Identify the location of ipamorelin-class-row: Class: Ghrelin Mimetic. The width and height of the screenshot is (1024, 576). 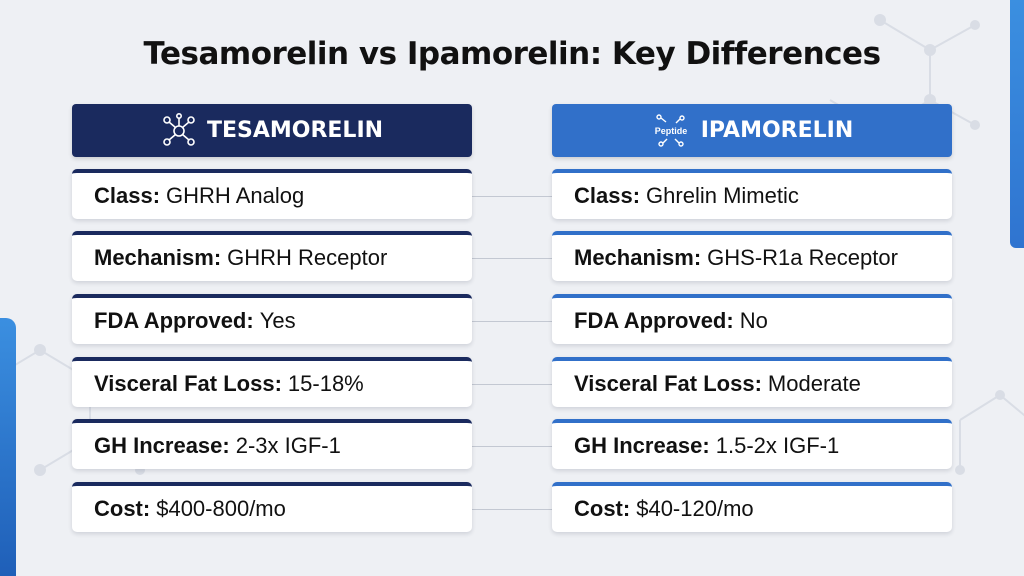
(752, 194).